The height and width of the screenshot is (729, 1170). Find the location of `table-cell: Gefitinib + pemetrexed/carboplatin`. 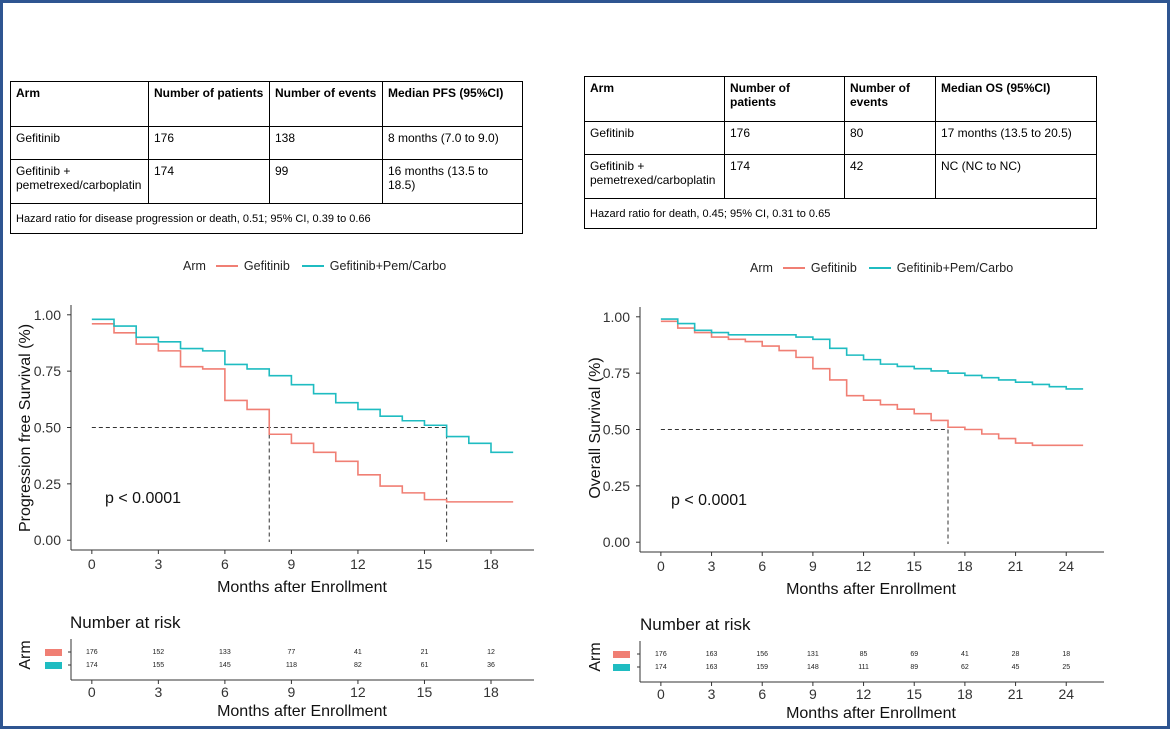

table-cell: Gefitinib + pemetrexed/carboplatin is located at coordinates (79, 181).